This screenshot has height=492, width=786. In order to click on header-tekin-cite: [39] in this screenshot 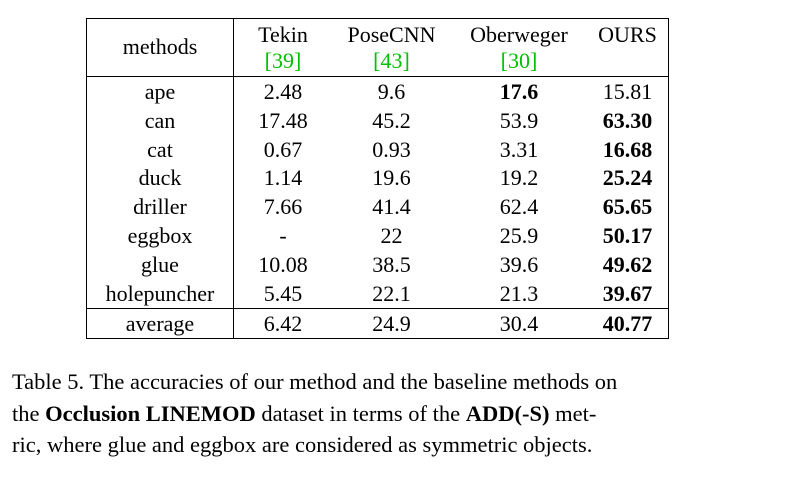, I will do `click(283, 60)`.